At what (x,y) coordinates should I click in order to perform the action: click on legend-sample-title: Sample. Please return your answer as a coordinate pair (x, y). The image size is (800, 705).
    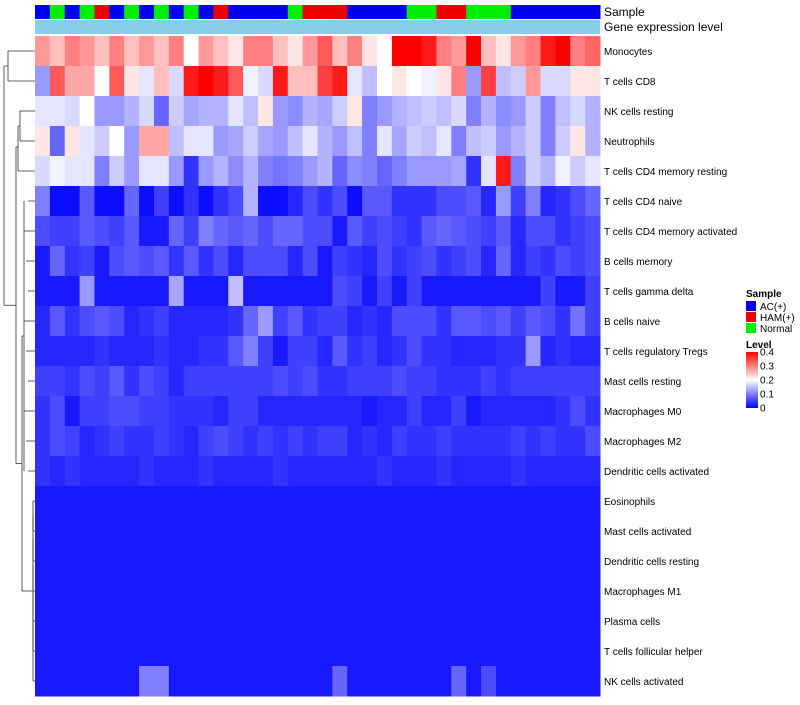
    Looking at the image, I should click on (764, 294).